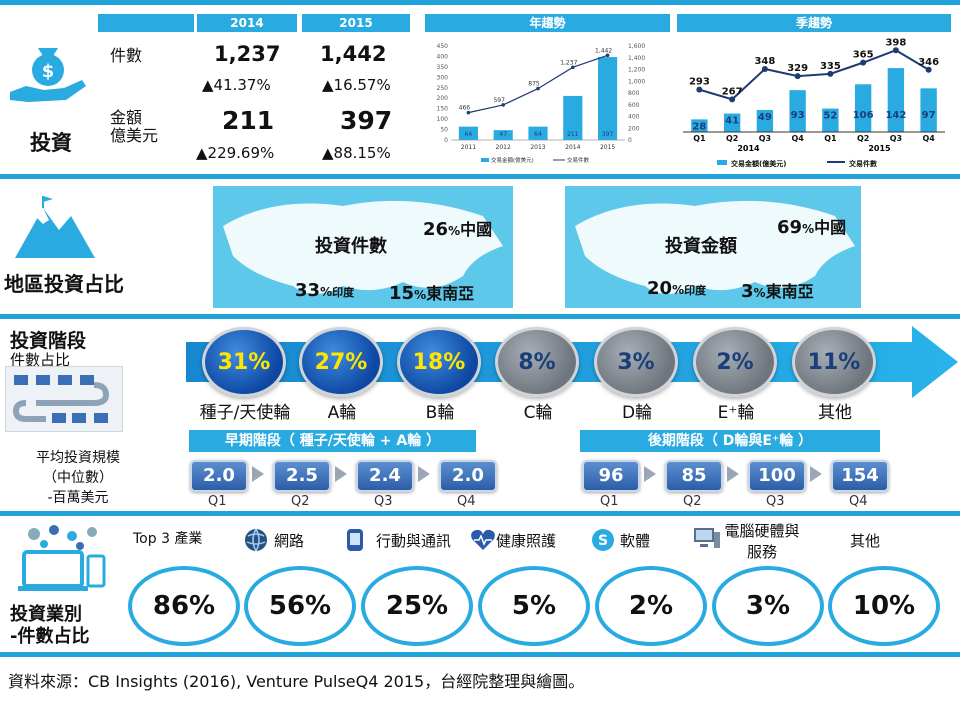 The width and height of the screenshot is (960, 720). I want to click on bar-label: 142, so click(895, 115).